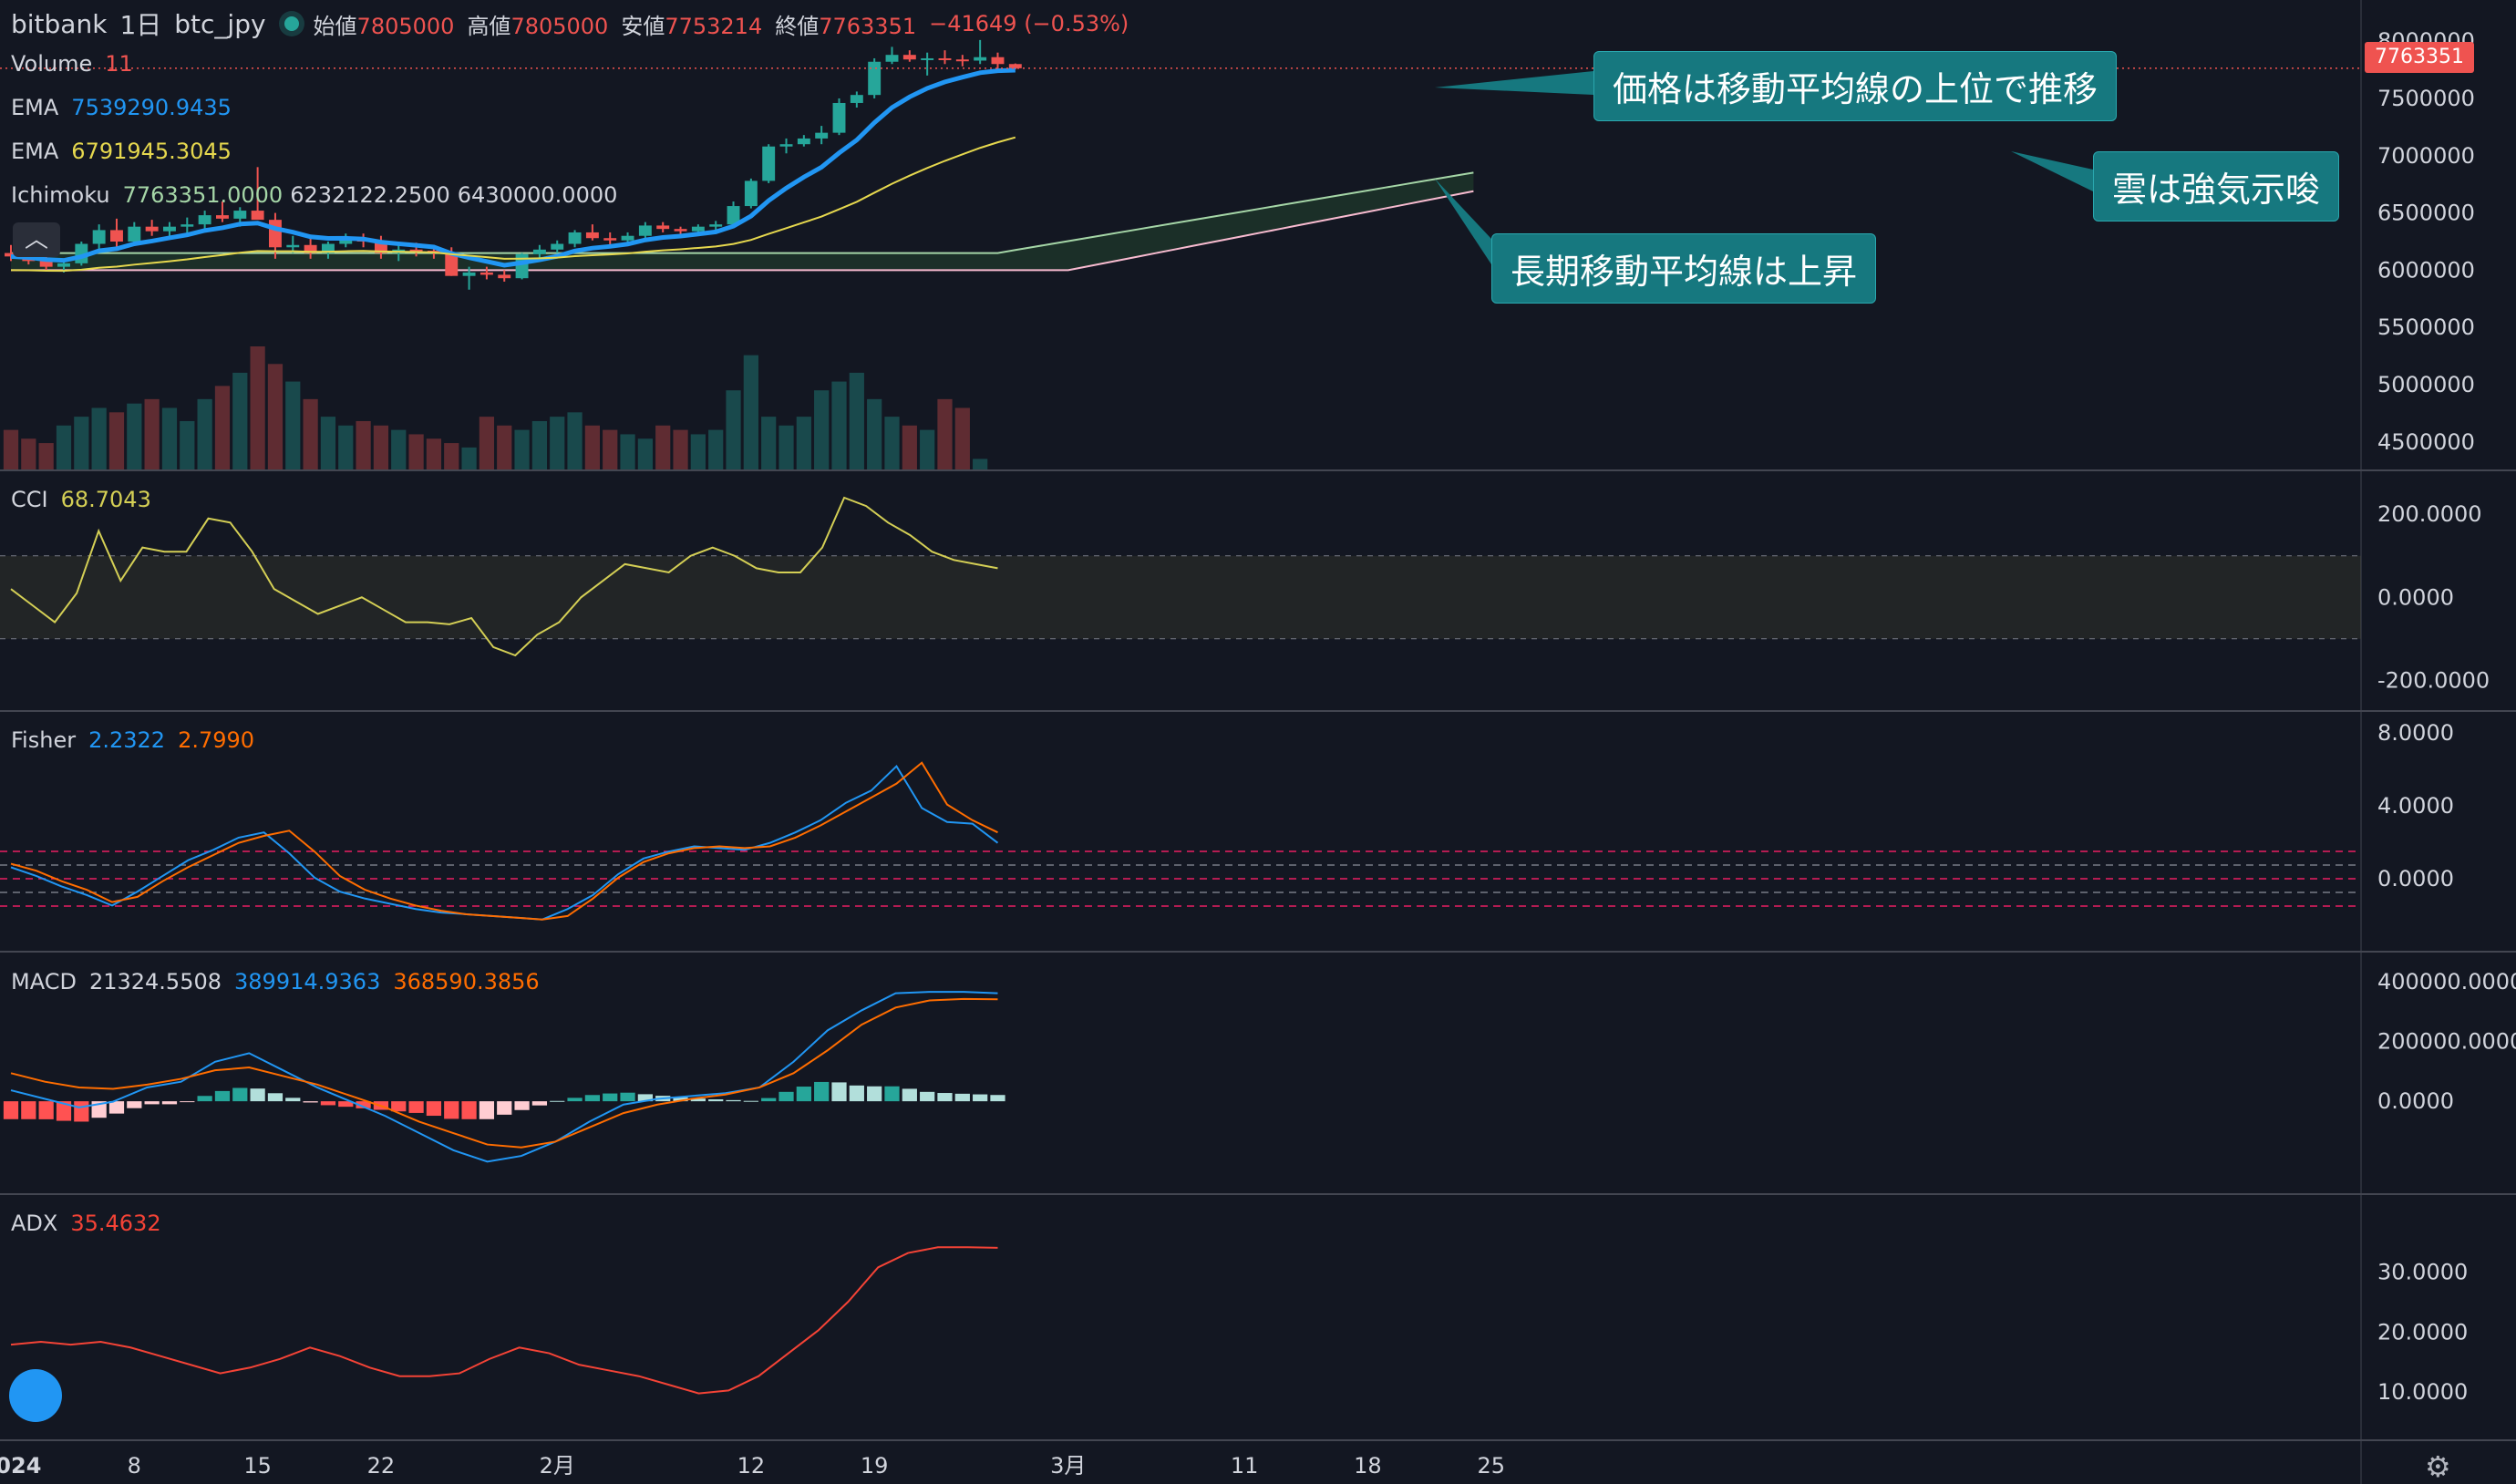 Image resolution: width=2516 pixels, height=1484 pixels. What do you see at coordinates (133, 740) in the screenshot?
I see `legend-fisher: Fisher 2.2322 2.7990` at bounding box center [133, 740].